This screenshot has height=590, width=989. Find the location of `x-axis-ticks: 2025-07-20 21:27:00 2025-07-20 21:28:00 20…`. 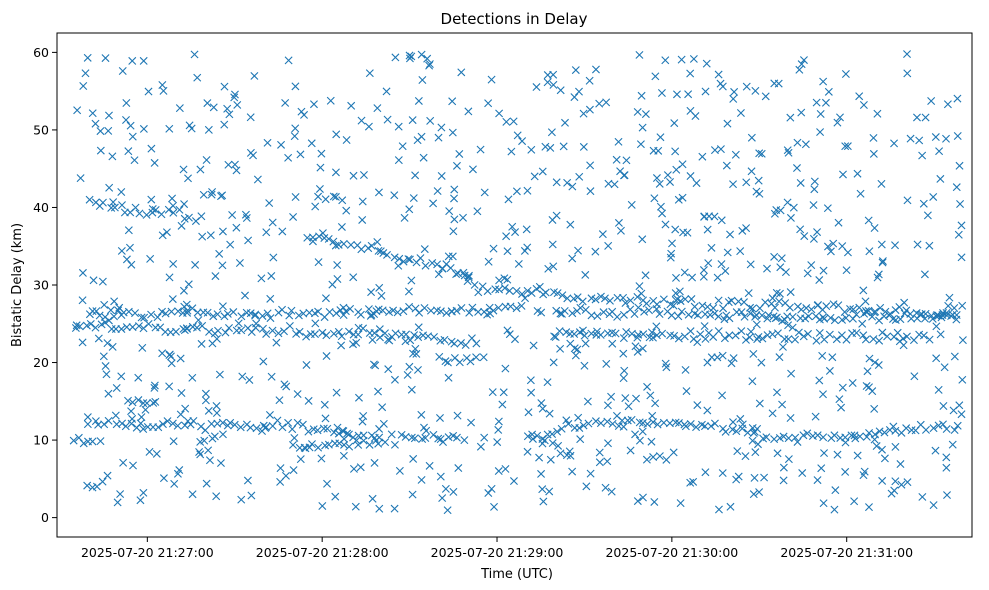

x-axis-ticks: 2025-07-20 21:27:00 2025-07-20 21:28:00 20… is located at coordinates (497, 548).